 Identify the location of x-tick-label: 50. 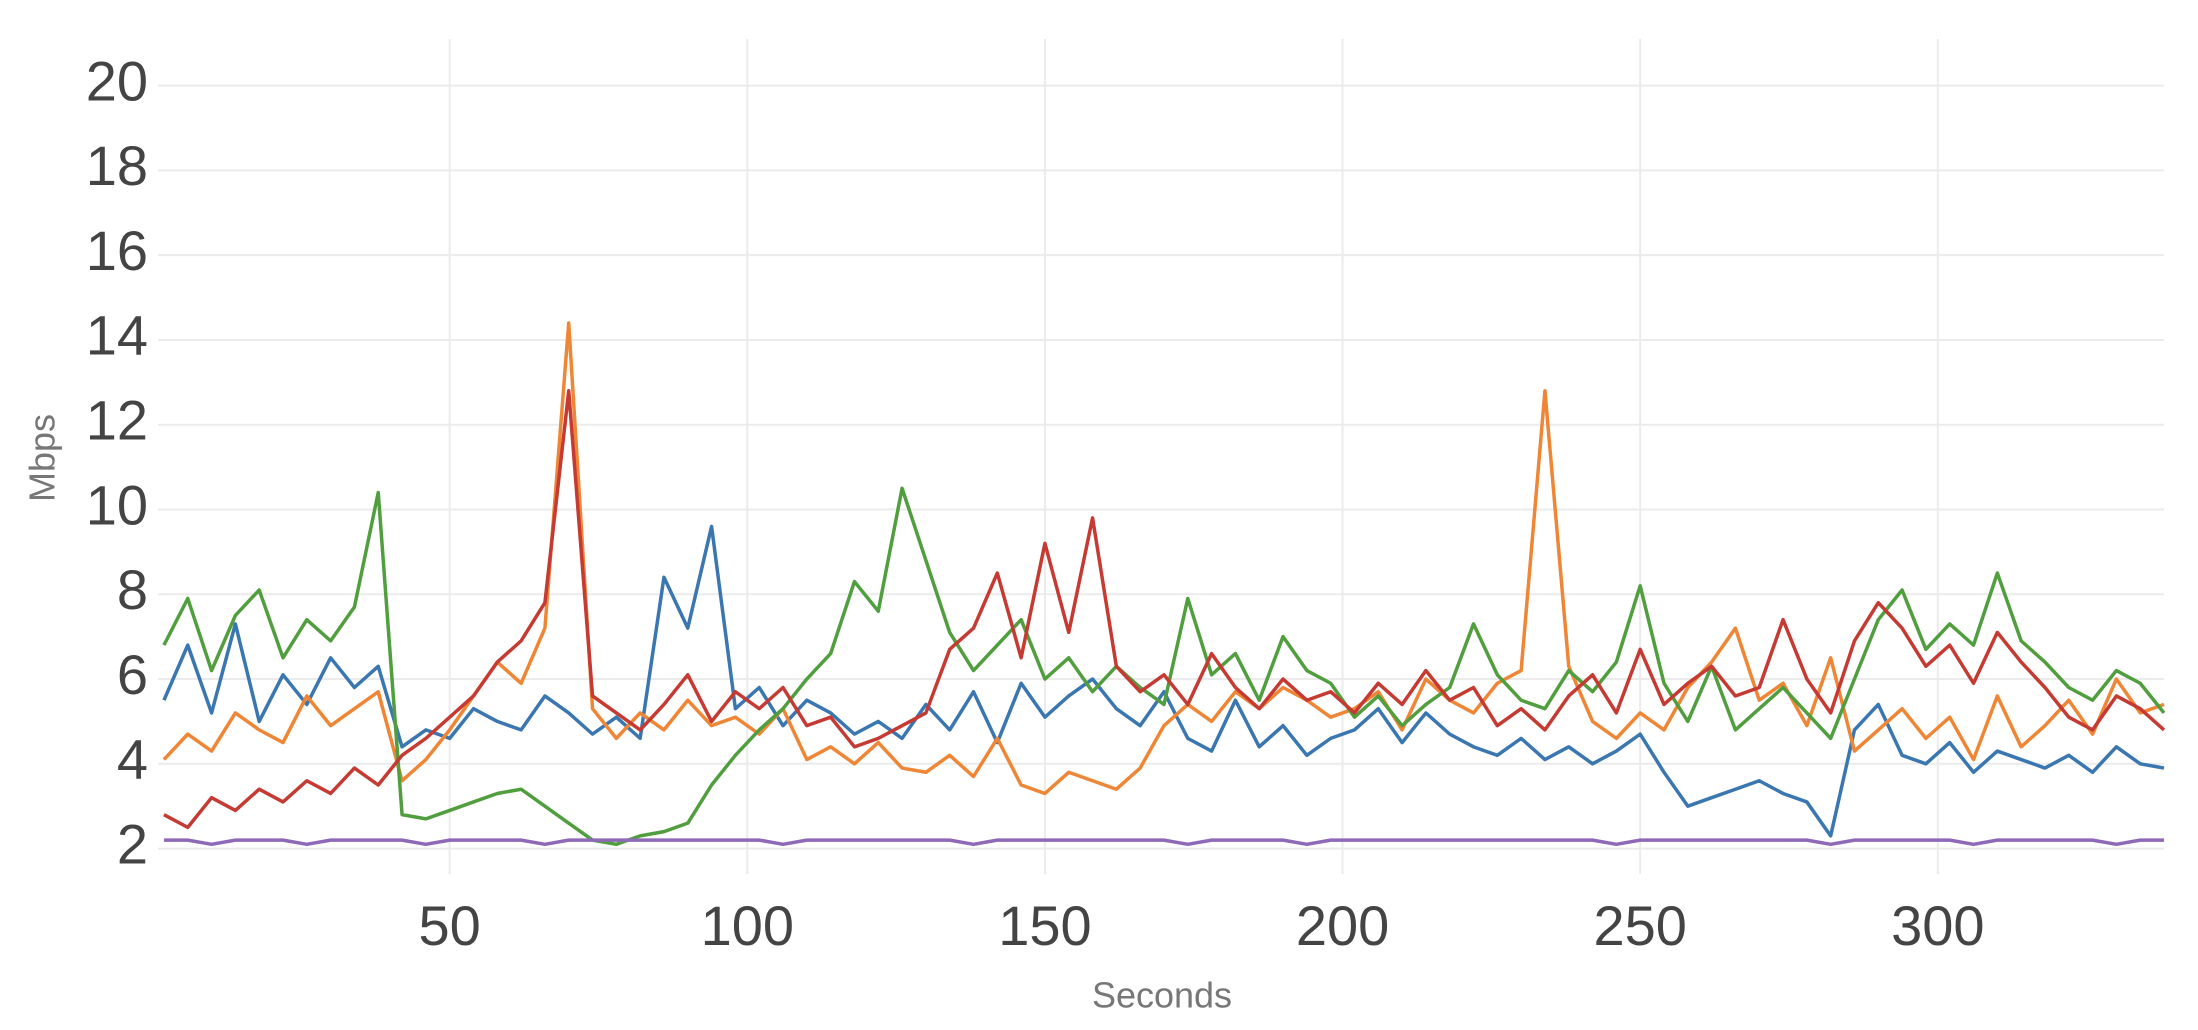
(450, 925).